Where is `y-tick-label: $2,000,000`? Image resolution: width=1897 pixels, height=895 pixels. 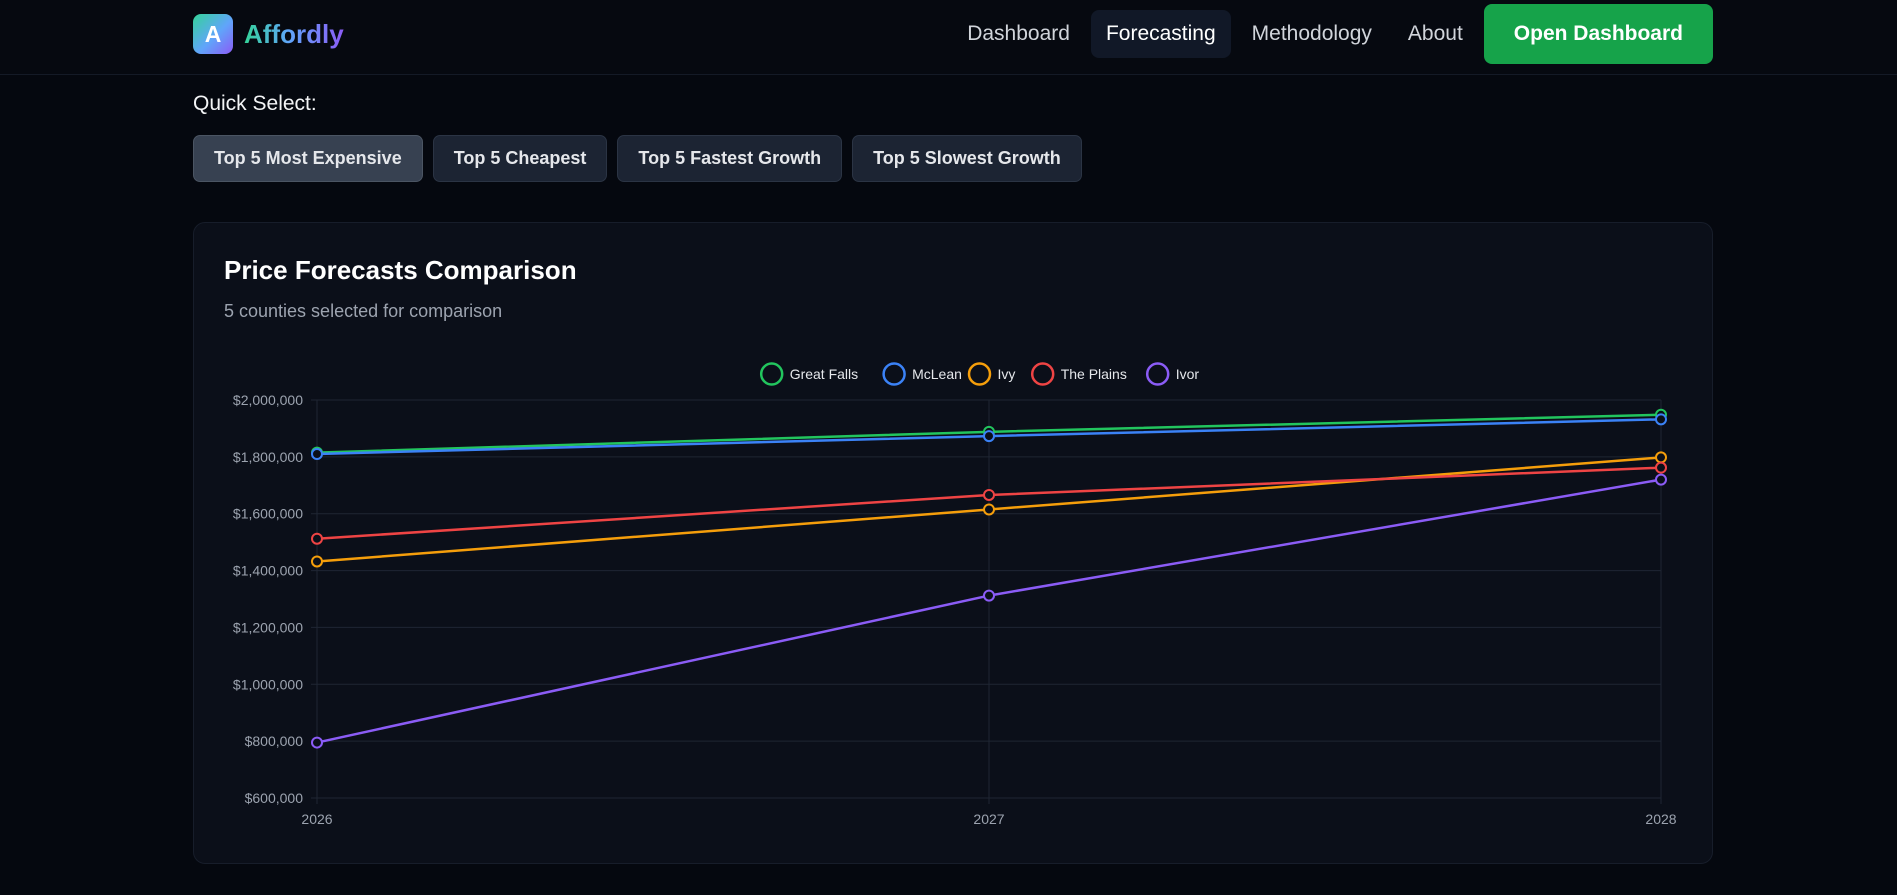 y-tick-label: $2,000,000 is located at coordinates (268, 400).